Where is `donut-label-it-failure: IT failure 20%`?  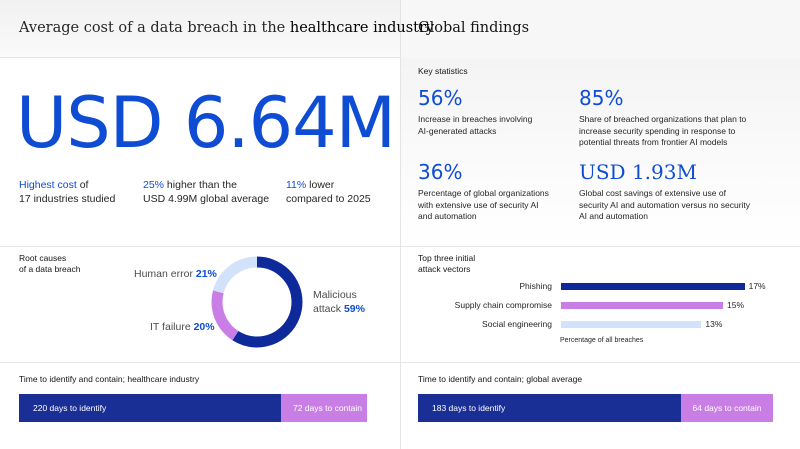
donut-label-it-failure: IT failure 20% is located at coordinates (182, 327).